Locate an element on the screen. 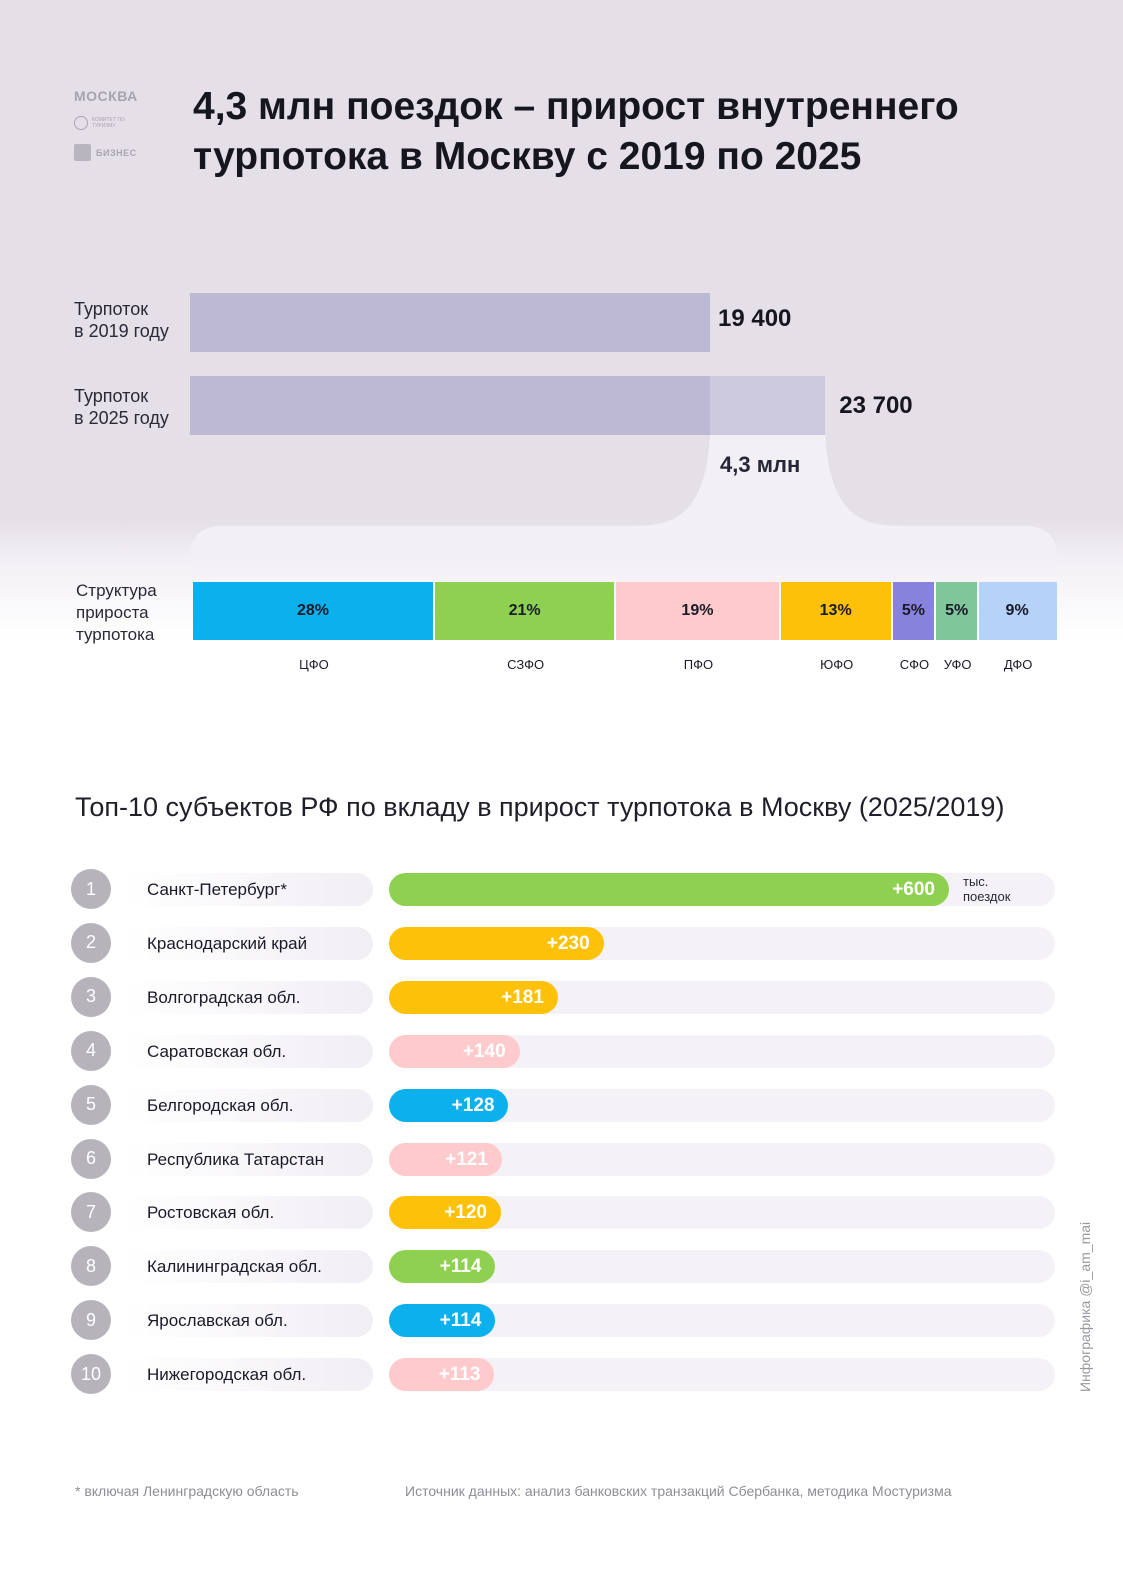 This screenshot has width=1123, height=1589. rank-badge: 7 is located at coordinates (91, 1212).